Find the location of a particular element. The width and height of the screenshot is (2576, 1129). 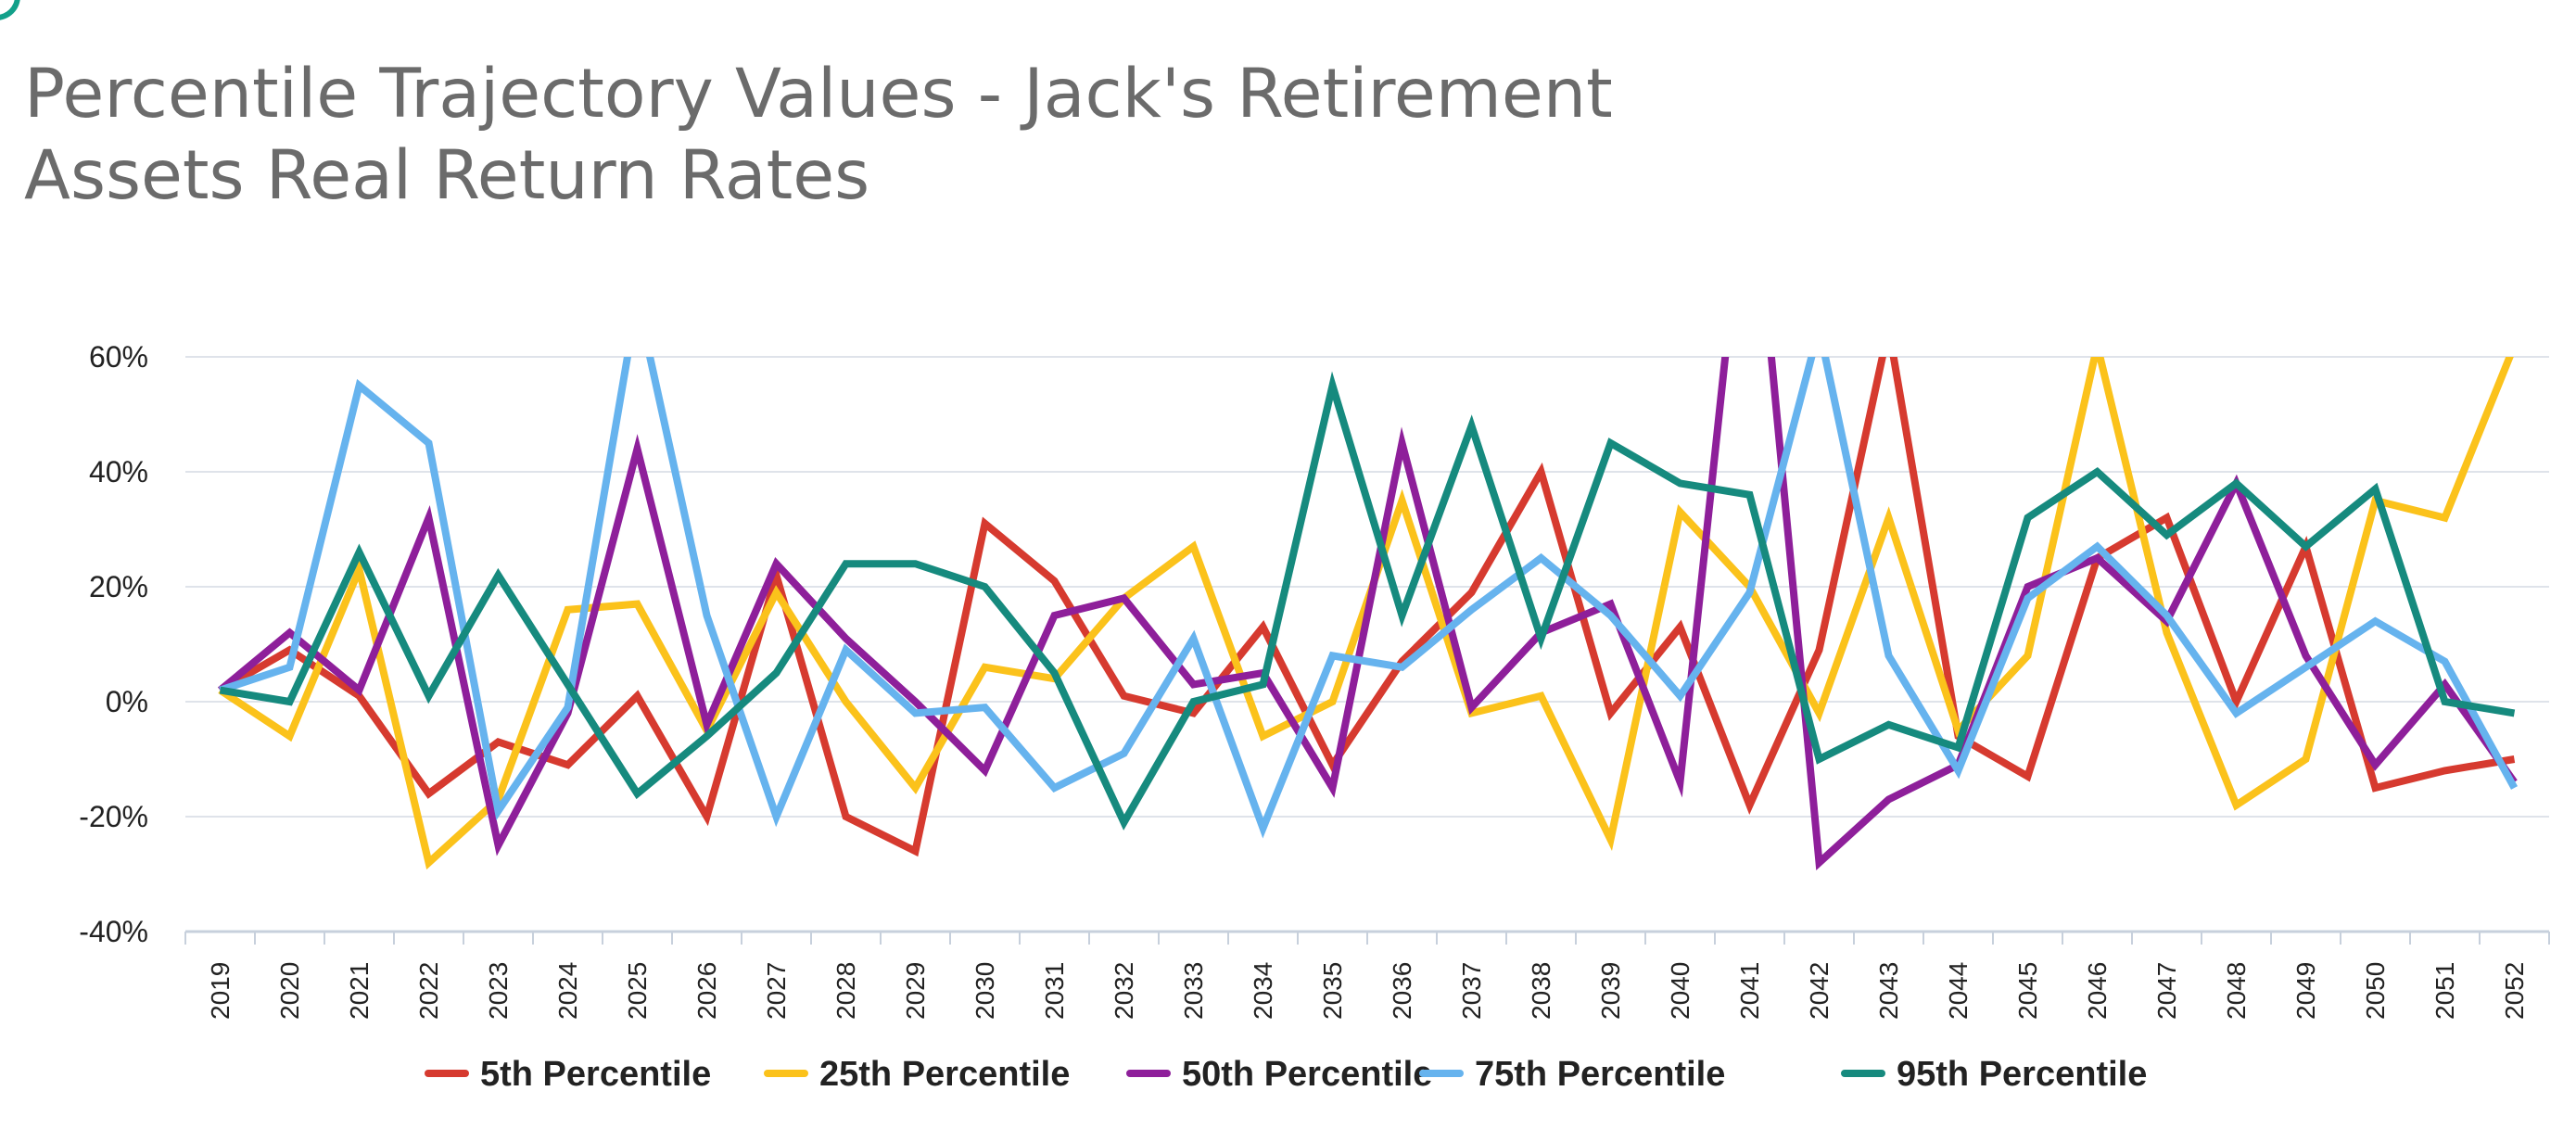

y-tick-label: 20% is located at coordinates (118, 586).